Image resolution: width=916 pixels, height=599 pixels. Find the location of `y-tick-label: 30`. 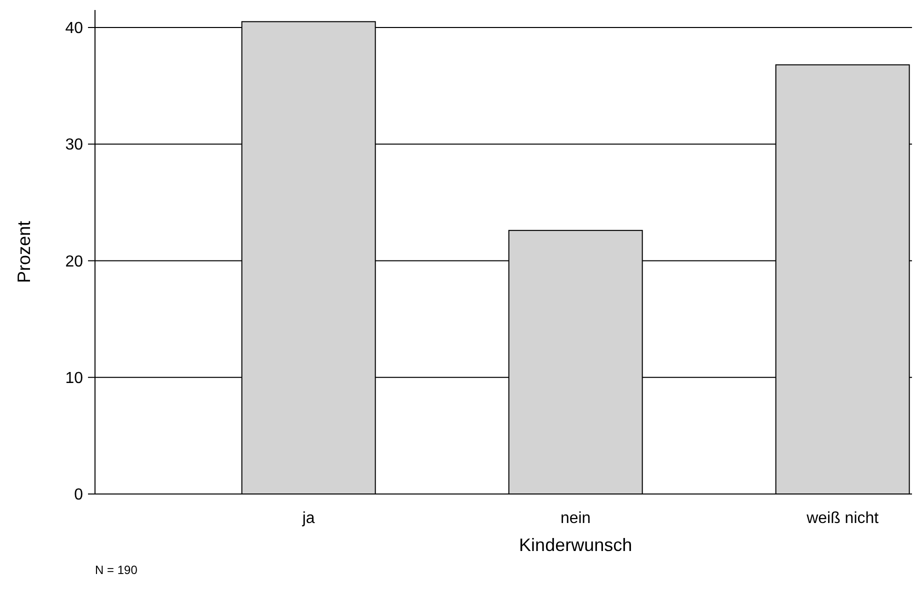

y-tick-label: 30 is located at coordinates (74, 145).